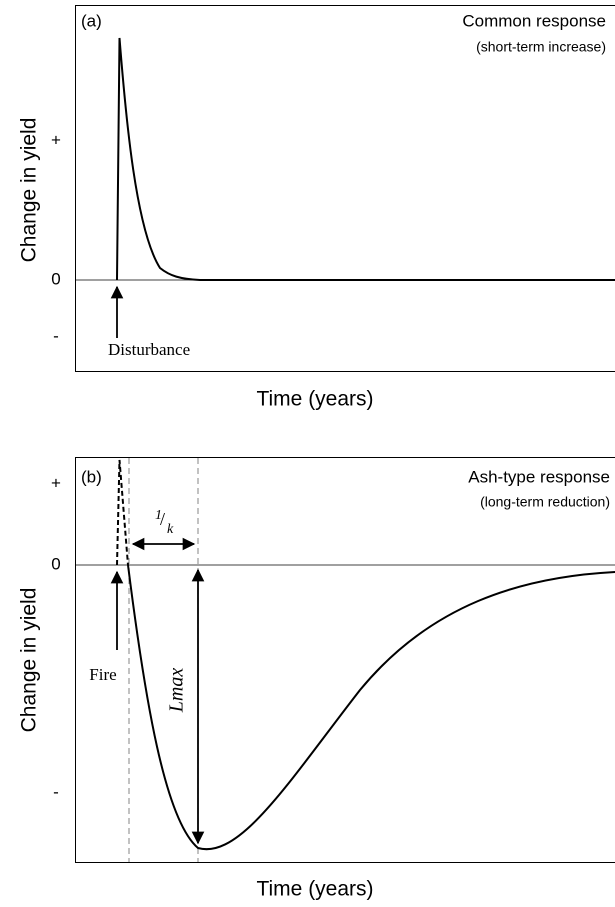 Image resolution: width=615 pixels, height=907 pixels. I want to click on interval-slash: /, so click(162, 519).